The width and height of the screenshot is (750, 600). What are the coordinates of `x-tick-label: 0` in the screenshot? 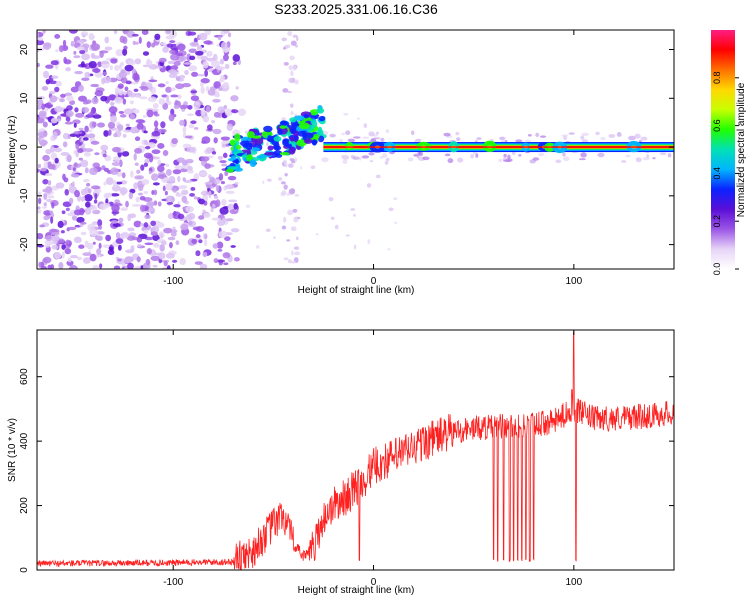 It's located at (374, 281).